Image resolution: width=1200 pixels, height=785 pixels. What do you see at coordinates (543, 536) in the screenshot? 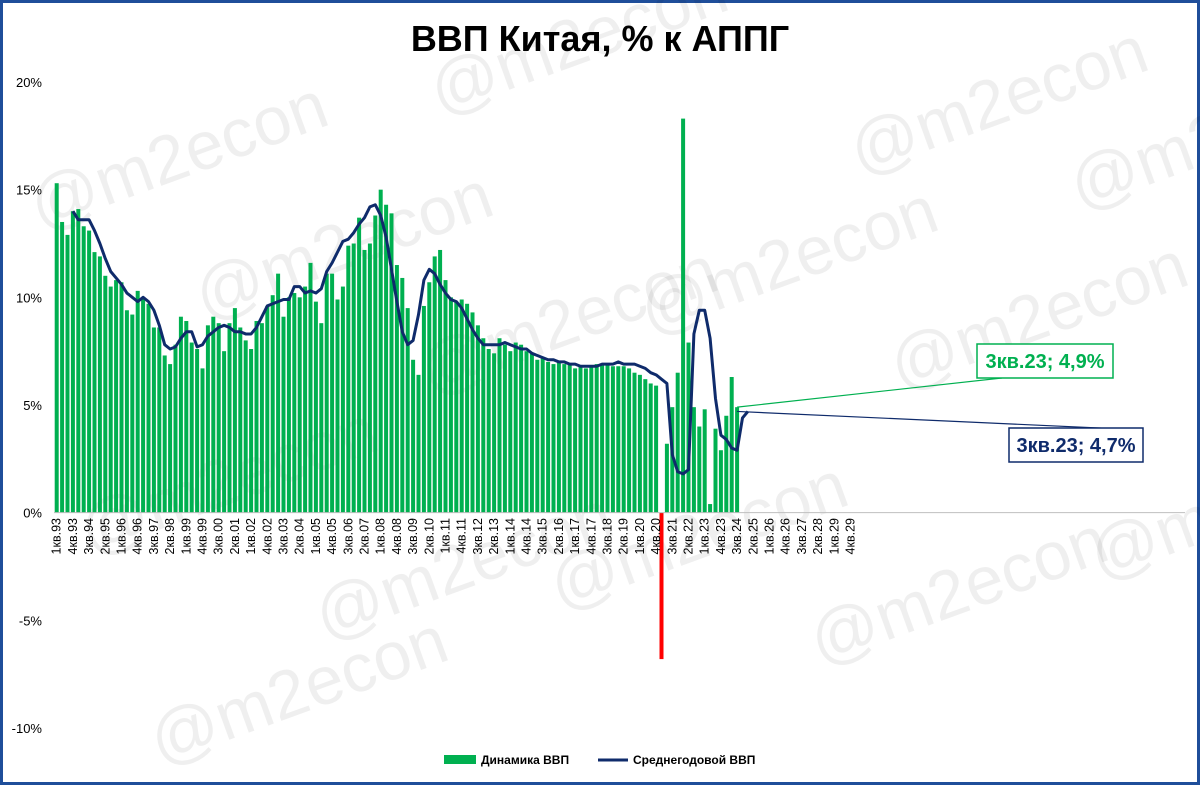
I see `x-tick-label: 3кв.15` at bounding box center [543, 536].